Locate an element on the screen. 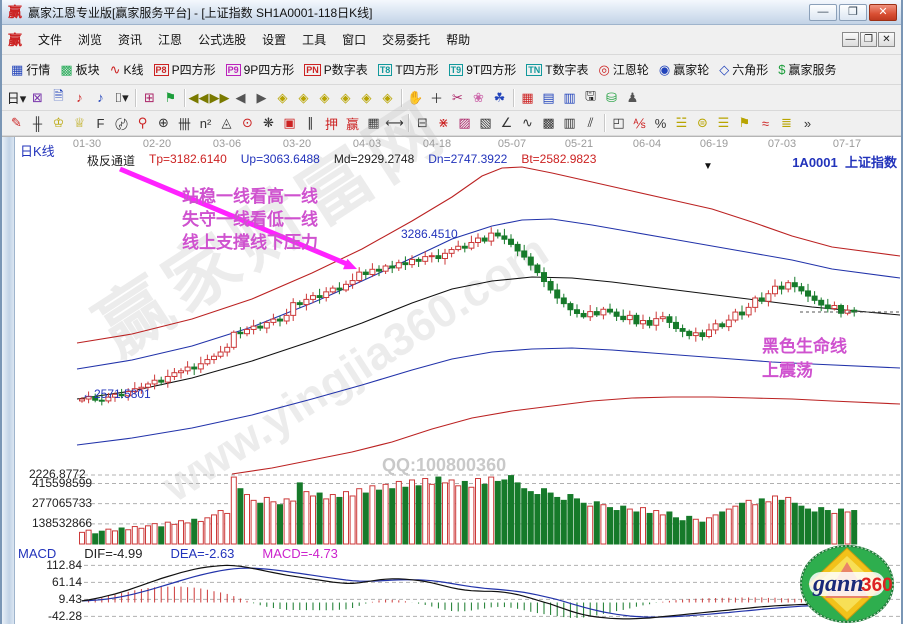  grid-wide-icon: ▥ is located at coordinates (569, 122).